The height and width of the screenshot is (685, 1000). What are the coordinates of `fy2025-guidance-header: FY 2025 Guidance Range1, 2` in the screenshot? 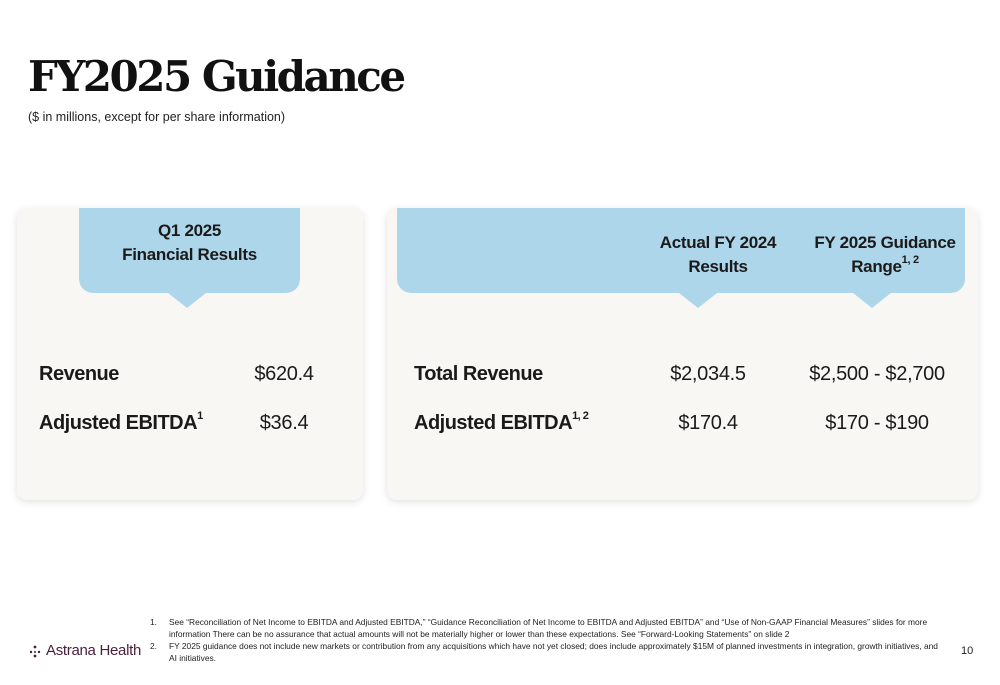 It's located at (885, 255).